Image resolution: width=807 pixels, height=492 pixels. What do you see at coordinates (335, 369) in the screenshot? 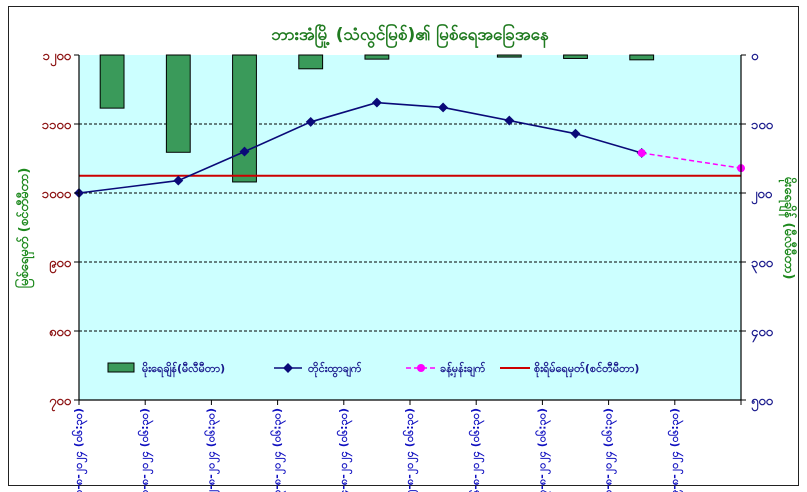
I see `legend-label: တိုင်းထွာချက်` at bounding box center [335, 369].